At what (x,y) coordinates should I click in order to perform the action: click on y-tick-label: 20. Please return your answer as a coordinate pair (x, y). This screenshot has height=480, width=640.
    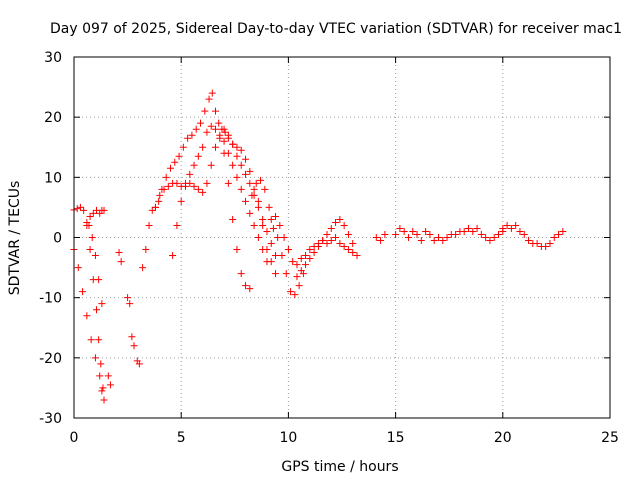
    Looking at the image, I should click on (53, 118).